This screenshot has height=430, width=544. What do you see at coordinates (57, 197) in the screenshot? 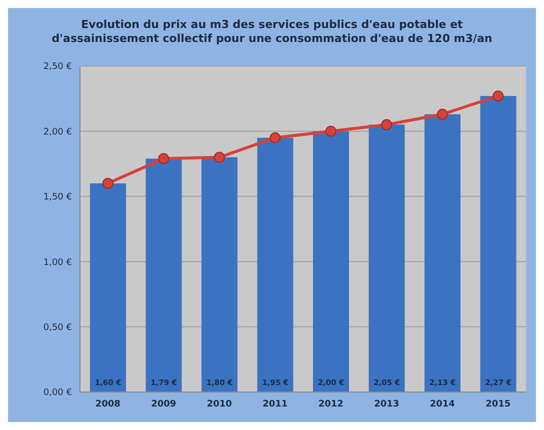
I see `y-tick-label: 1,50 €` at bounding box center [57, 197].